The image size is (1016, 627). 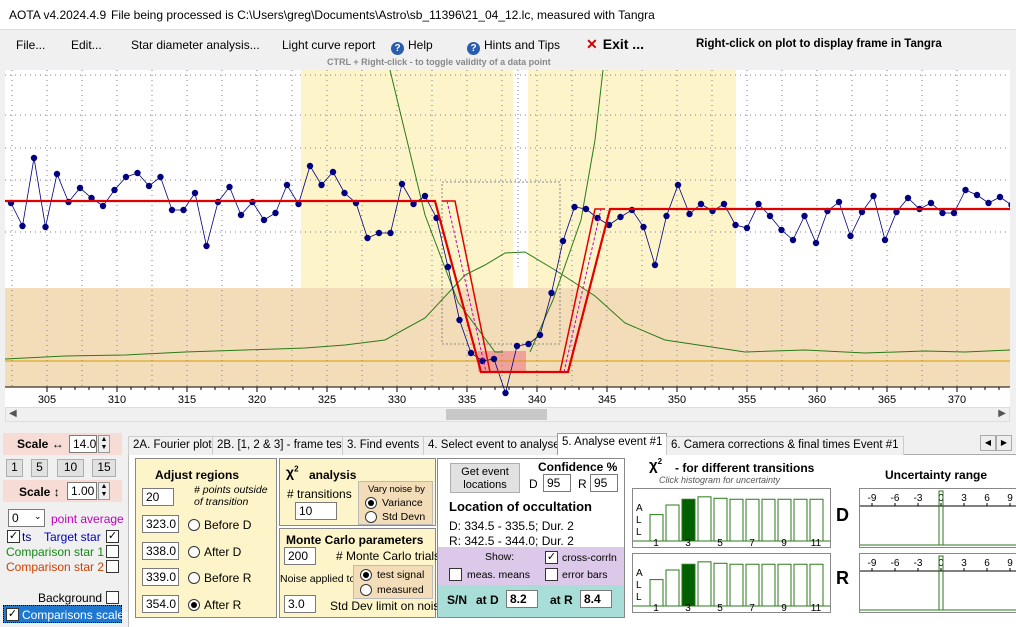 What do you see at coordinates (561, 600) in the screenshot?
I see `sn-at-r-label: at R` at bounding box center [561, 600].